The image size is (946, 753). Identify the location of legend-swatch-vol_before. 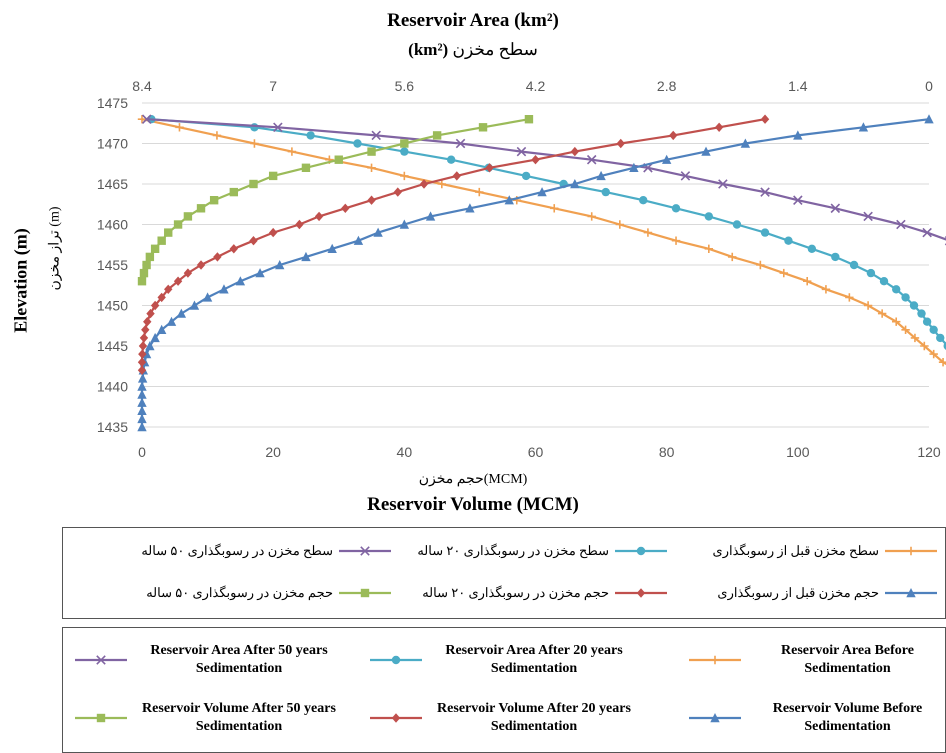
(715, 718).